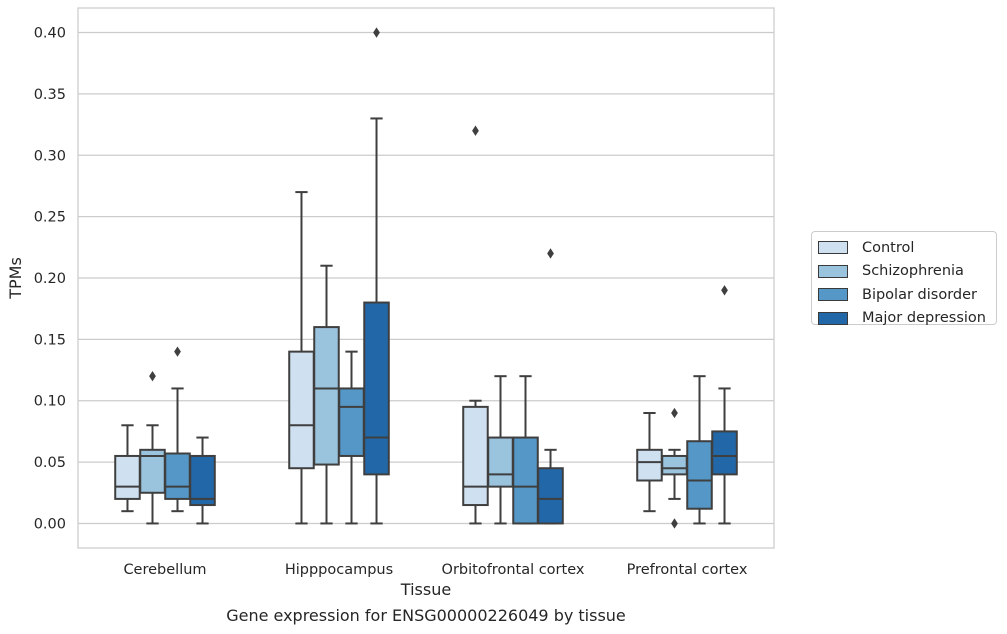  What do you see at coordinates (50, 340) in the screenshot?
I see `y-tick-label: 0.15` at bounding box center [50, 340].